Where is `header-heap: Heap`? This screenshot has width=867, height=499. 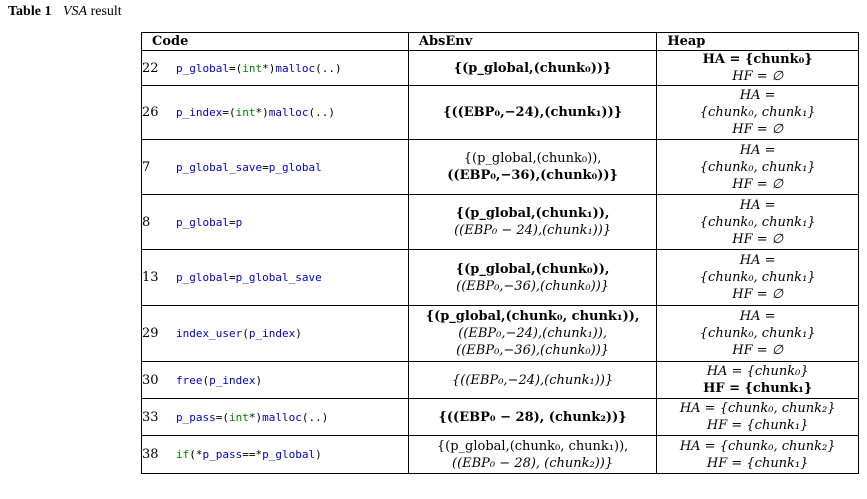
header-heap: Heap is located at coordinates (757, 41).